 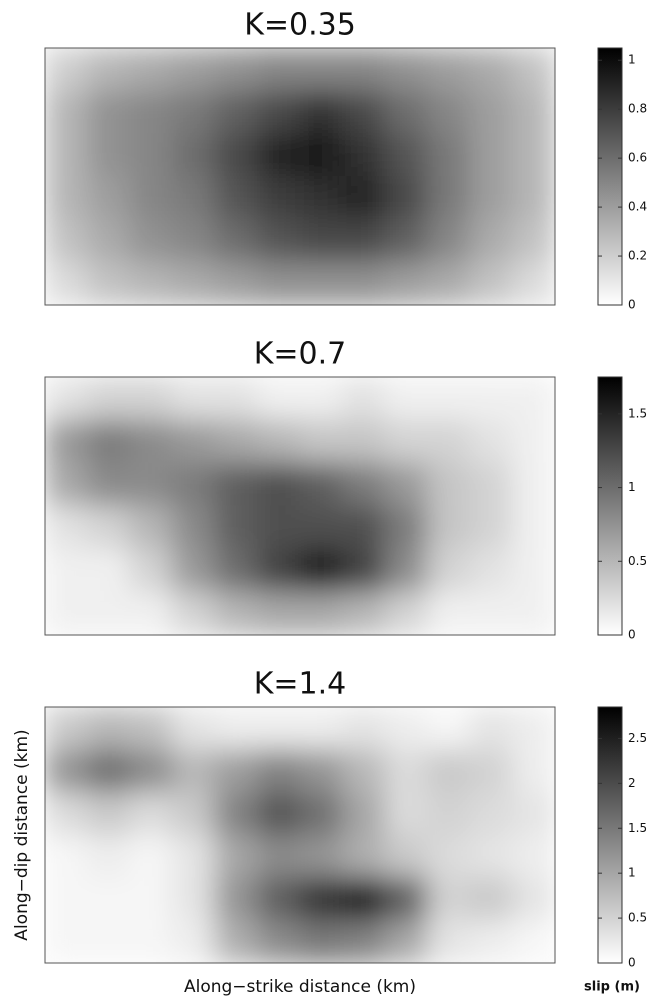 I want to click on colorbar-tick-label: 0.5, so click(x=637, y=918).